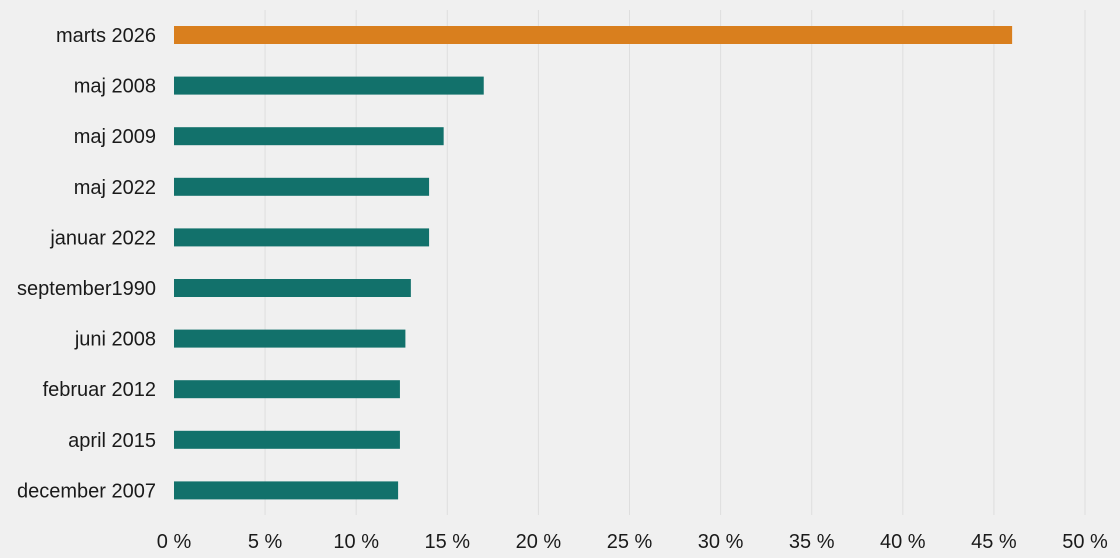  Describe the element at coordinates (174, 542) in the screenshot. I see `x-tick-label-0: 0 %` at that location.